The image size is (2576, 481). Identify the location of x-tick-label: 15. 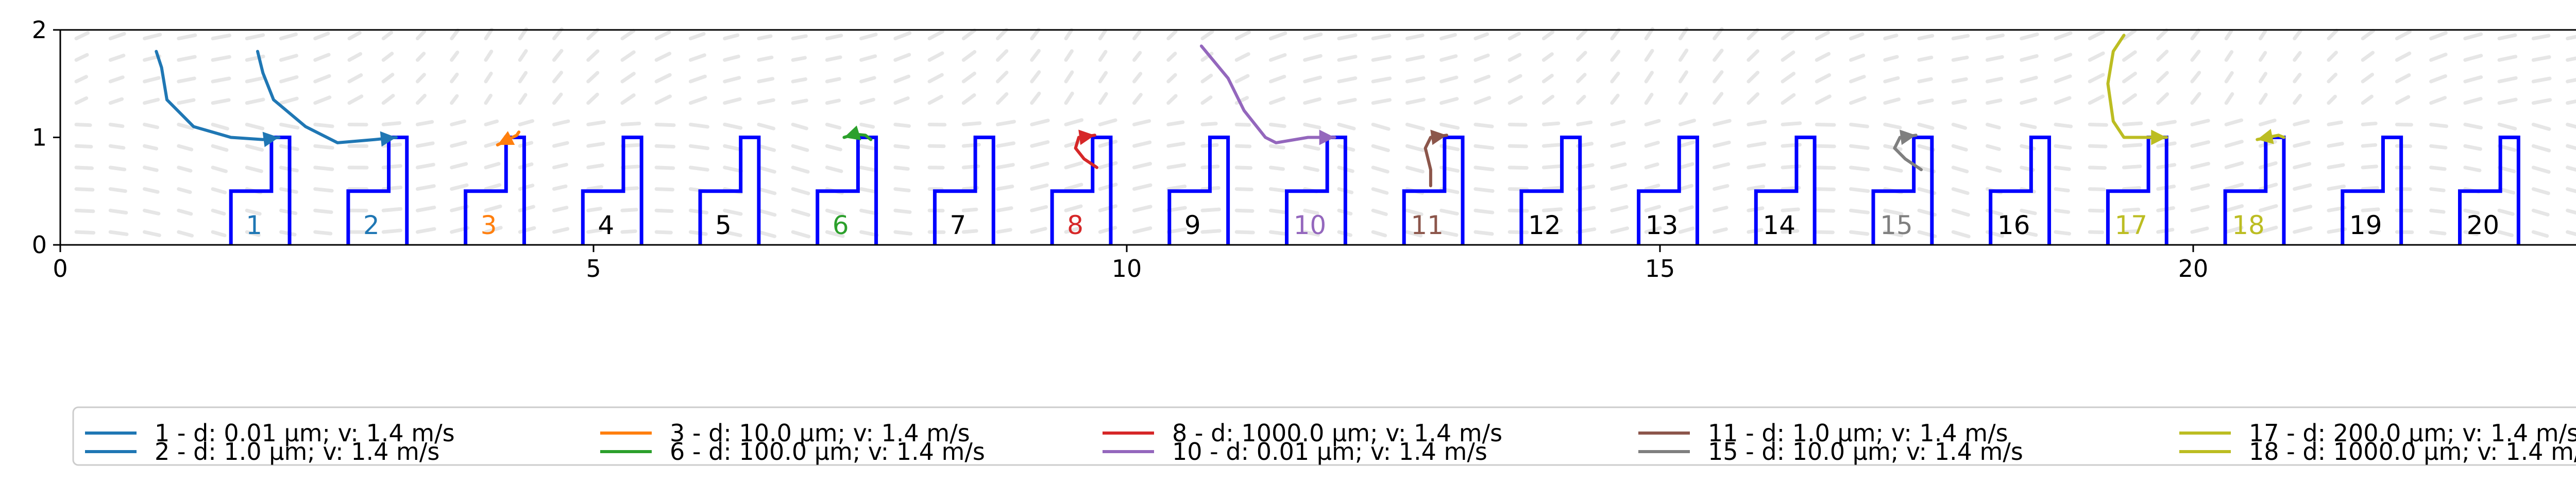
(1660, 269).